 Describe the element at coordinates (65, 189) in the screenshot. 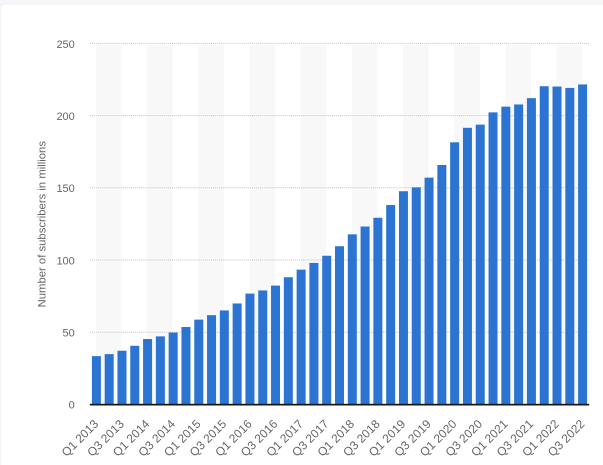

I see `svg-text: 150` at that location.